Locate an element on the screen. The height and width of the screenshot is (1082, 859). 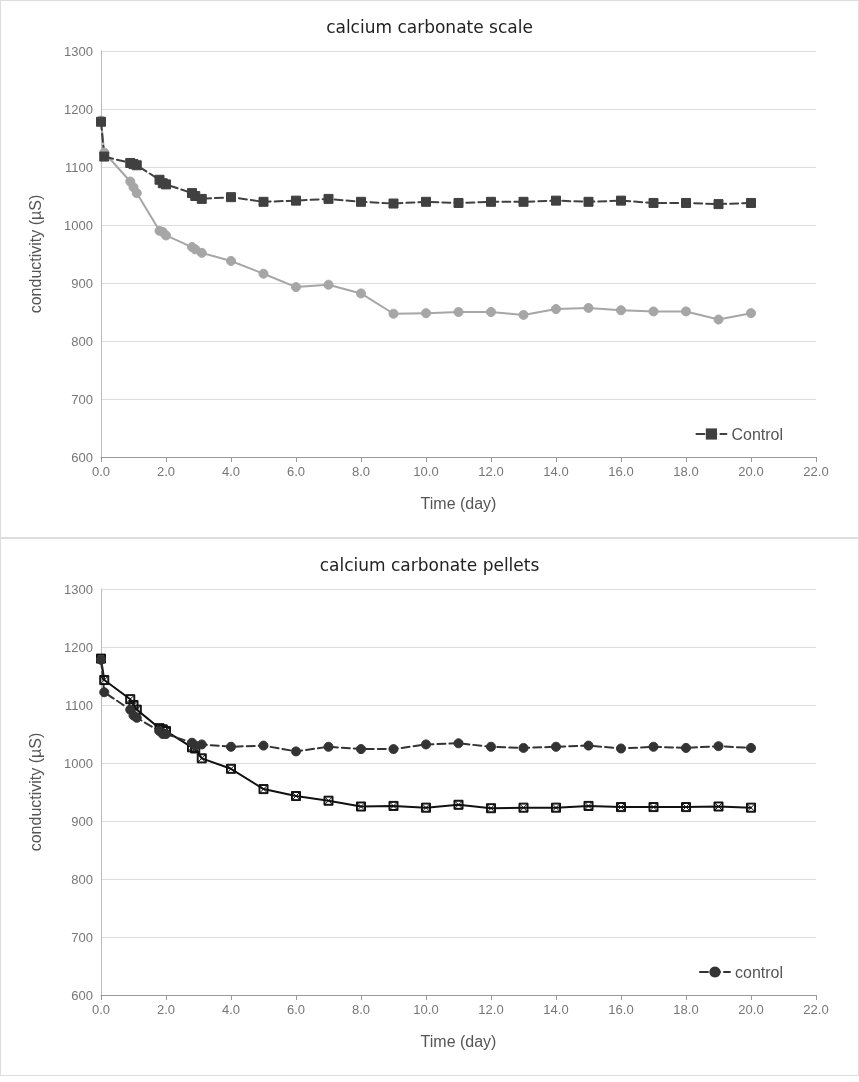
chart-title: calcium carbonate scale is located at coordinates (429, 26).